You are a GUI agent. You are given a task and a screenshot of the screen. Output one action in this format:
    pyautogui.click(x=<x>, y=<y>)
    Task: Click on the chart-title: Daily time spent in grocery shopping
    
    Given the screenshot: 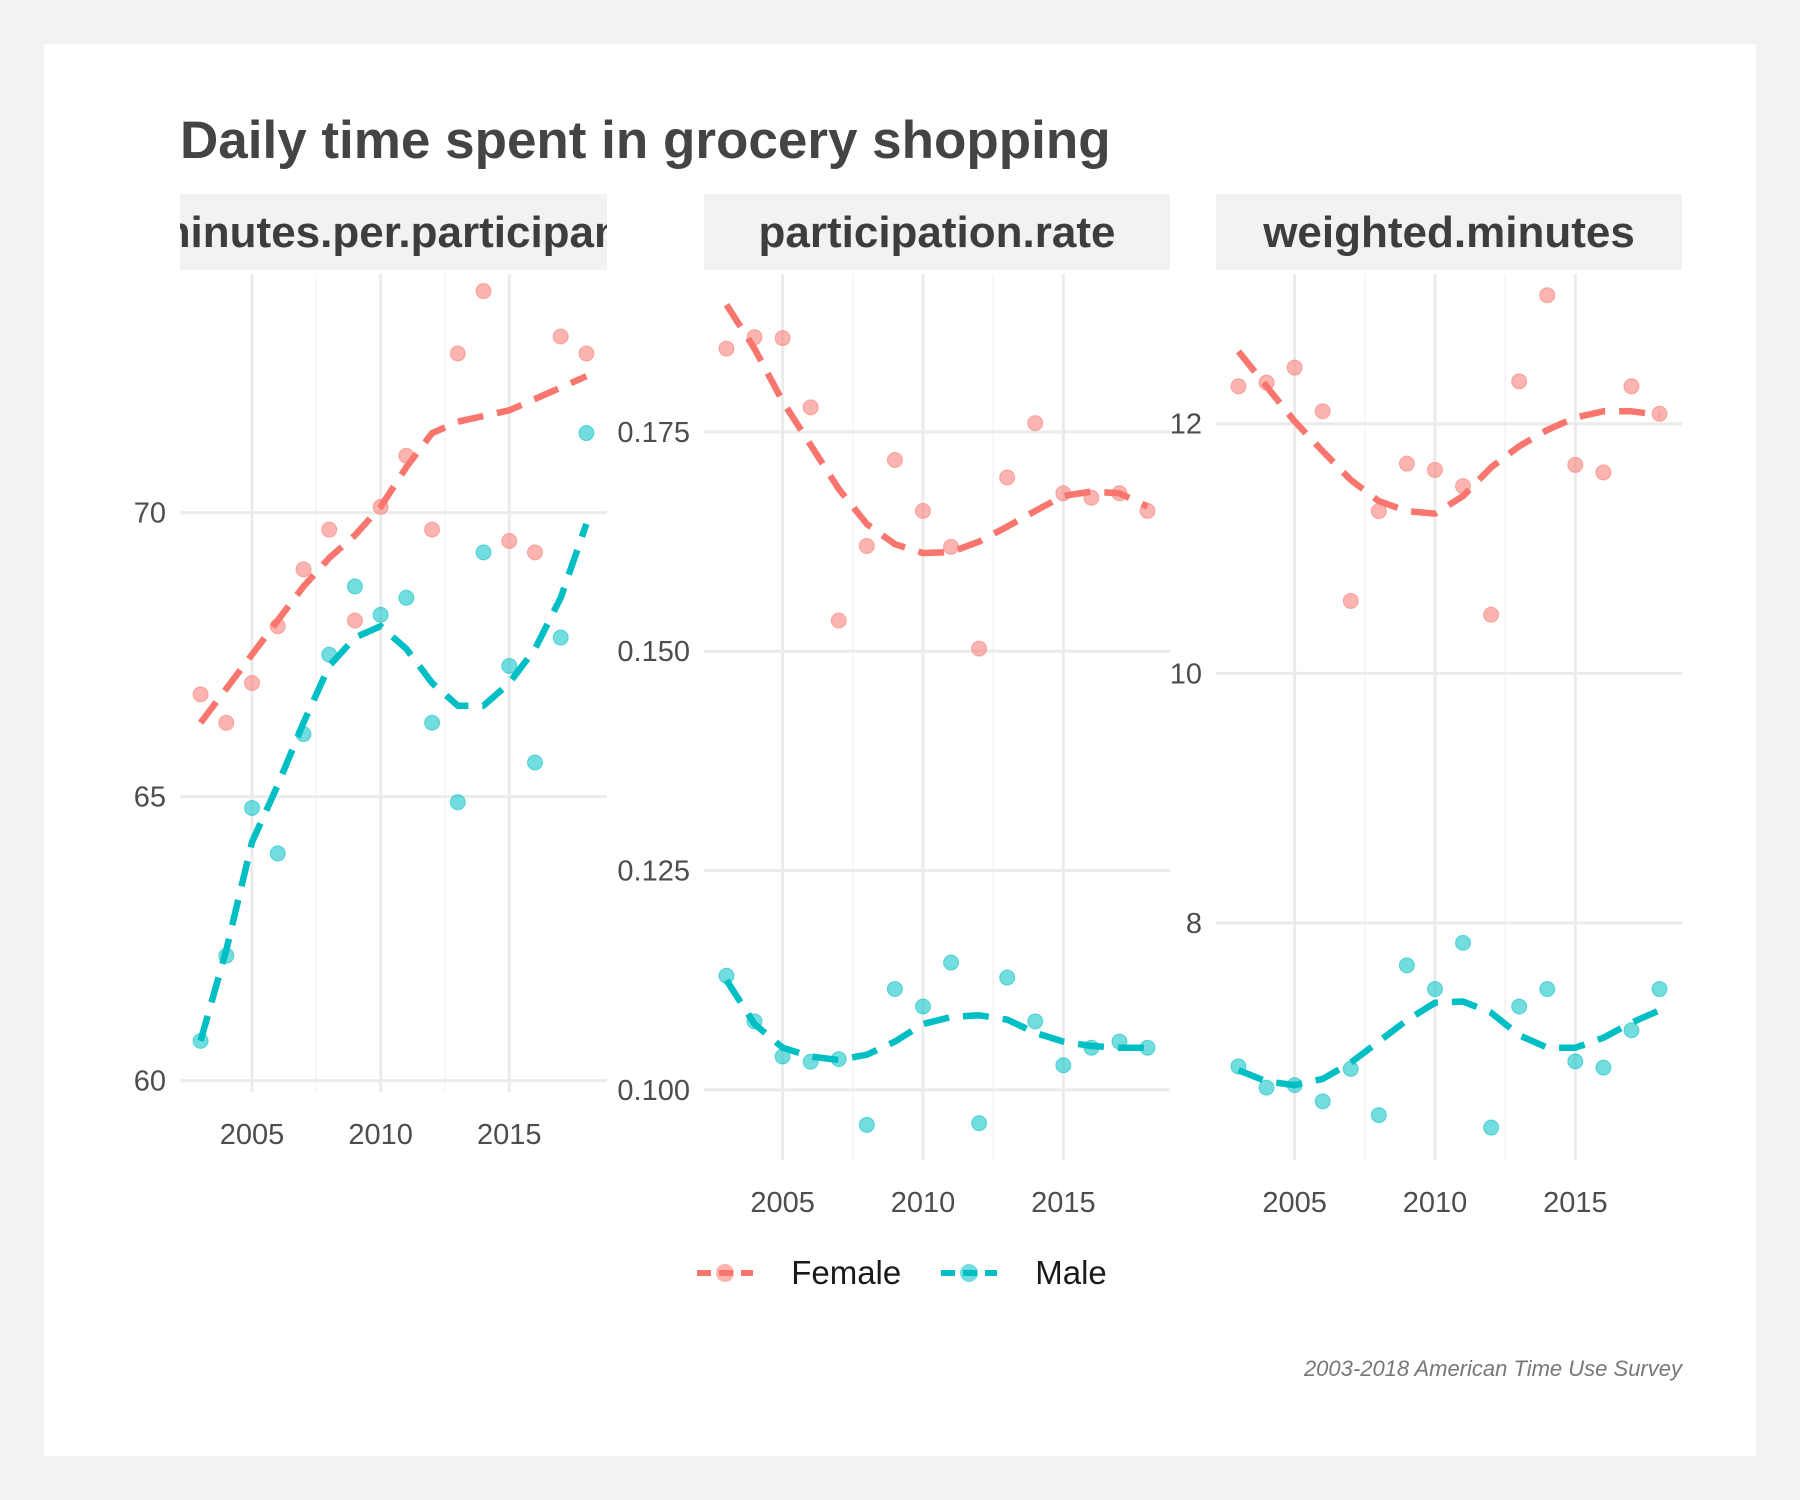 What is the action you would take?
    pyautogui.click(x=645, y=140)
    